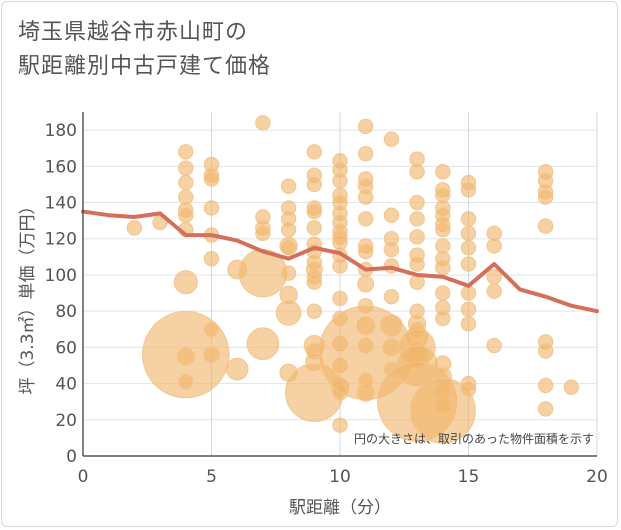 This screenshot has width=621, height=530. Describe the element at coordinates (597, 477) in the screenshot. I see `x-tick-label: 20` at that location.